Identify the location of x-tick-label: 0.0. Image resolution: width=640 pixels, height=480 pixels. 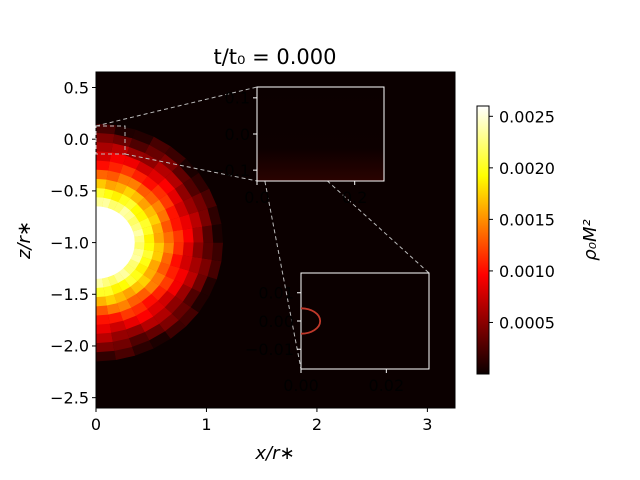
(256, 197).